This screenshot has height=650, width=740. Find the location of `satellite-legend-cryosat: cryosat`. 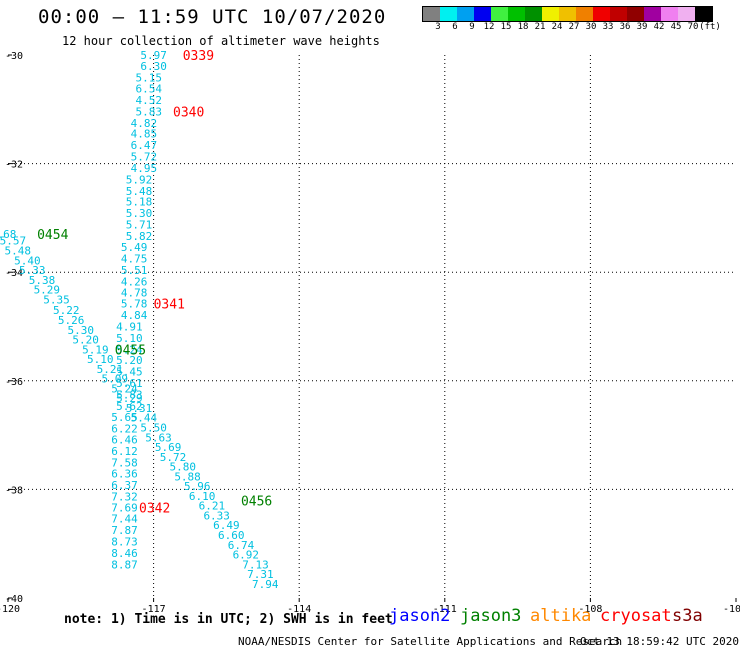

satellite-legend-cryosat: cryosat is located at coordinates (636, 616).